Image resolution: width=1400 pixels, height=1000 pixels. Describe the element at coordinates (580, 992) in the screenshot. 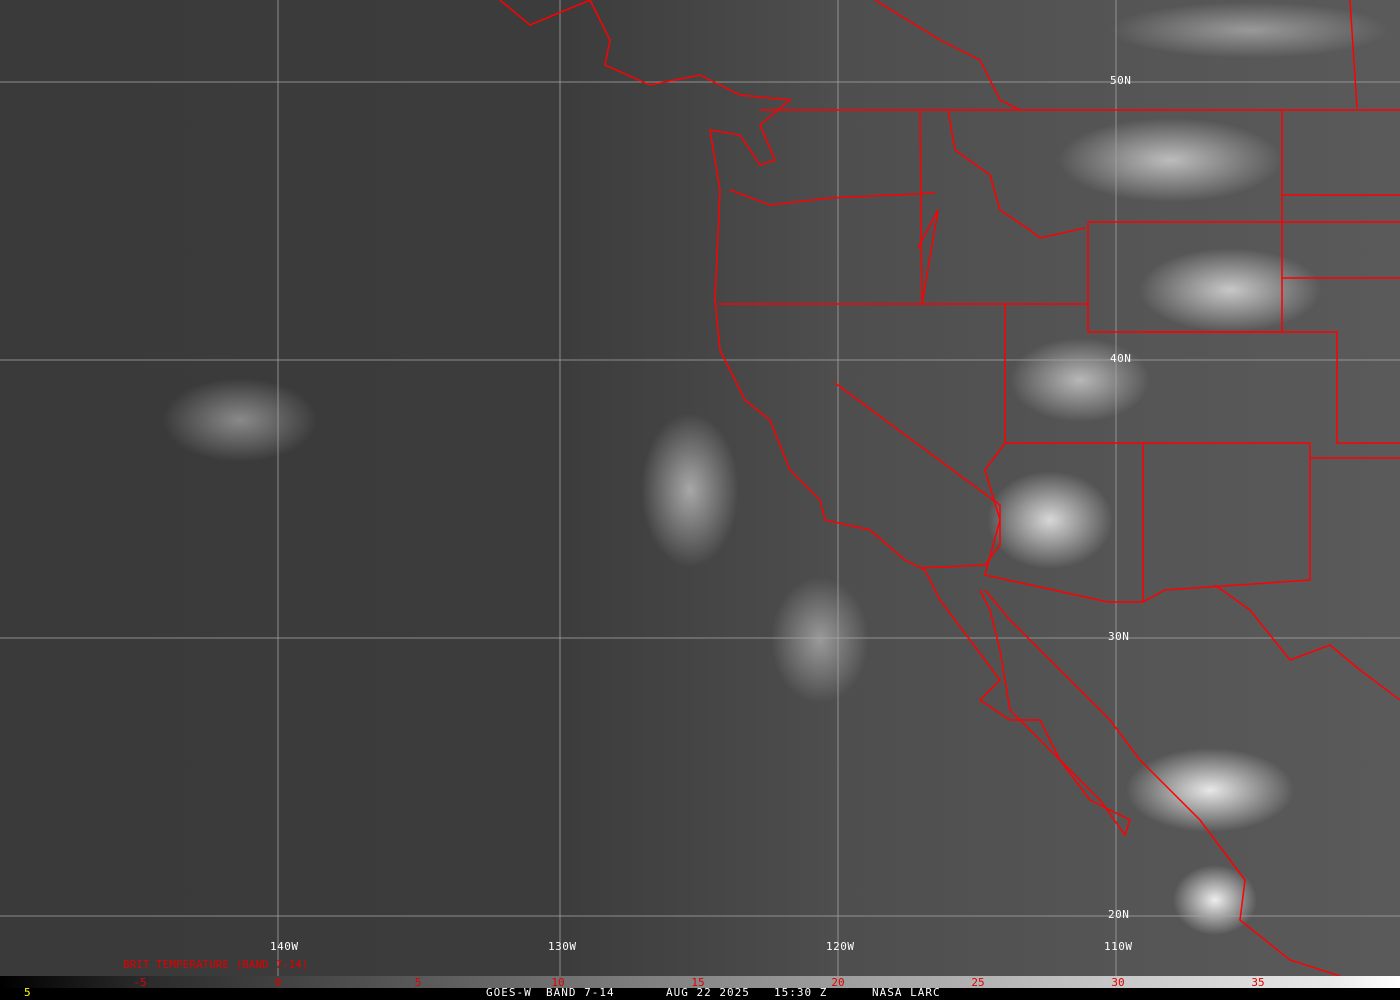

I see `band-label: BAND 7-14` at that location.